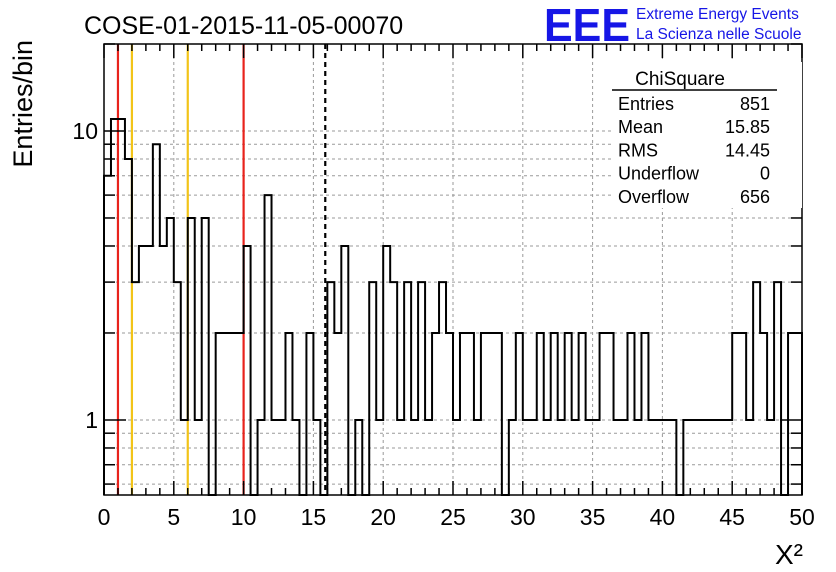 The height and width of the screenshot is (572, 836). I want to click on stats-label: Overflow, so click(654, 197).